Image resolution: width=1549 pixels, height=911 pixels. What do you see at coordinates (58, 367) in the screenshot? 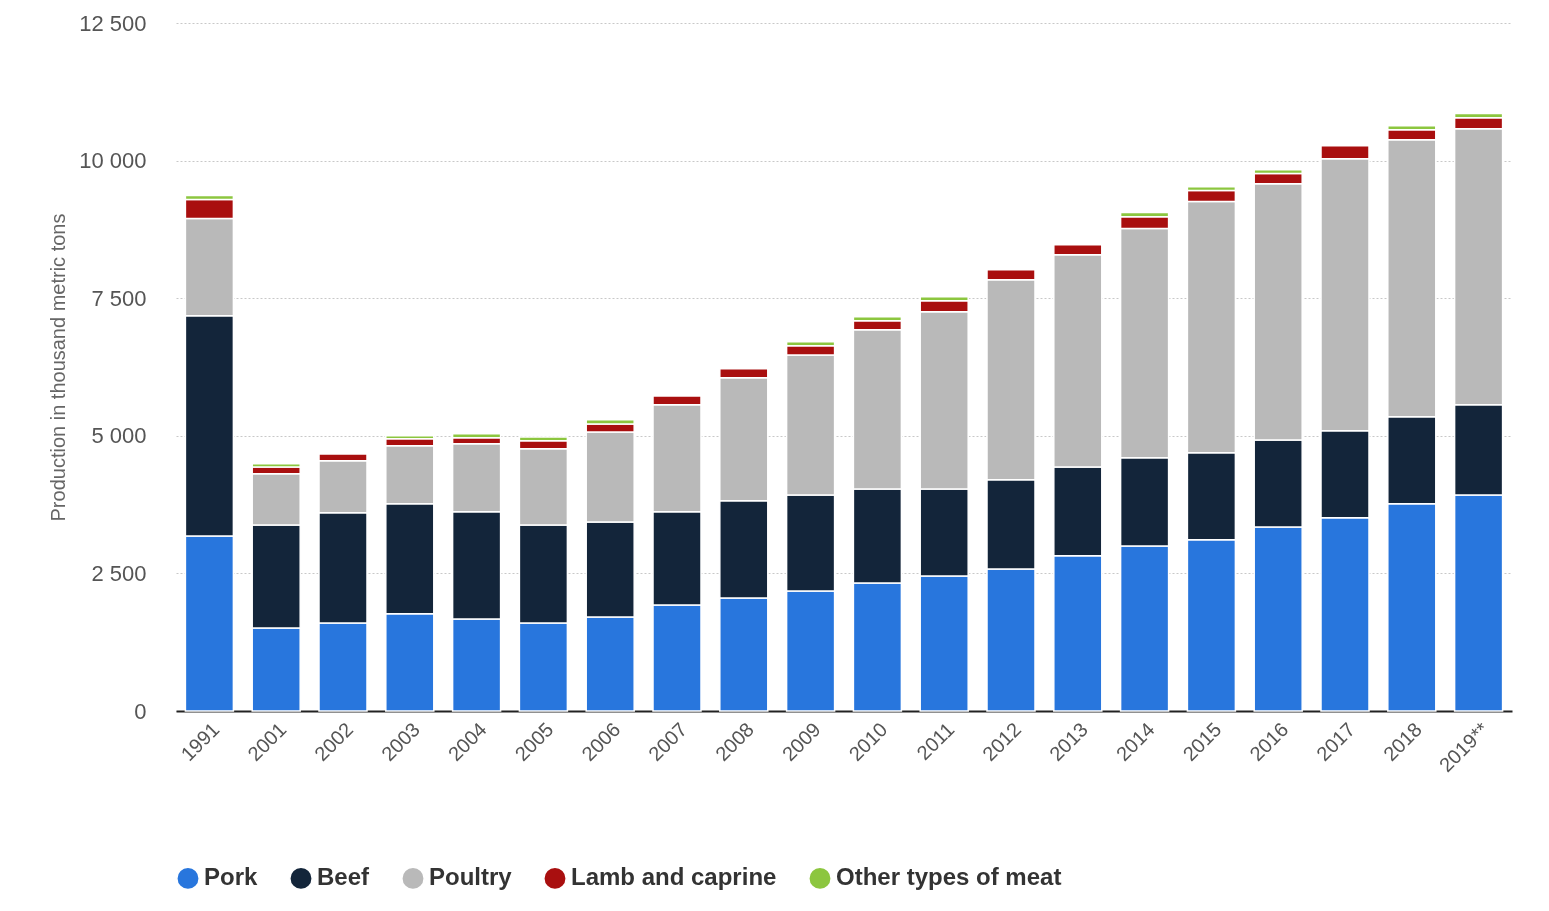
I see `y-axis-title: Production in thousand metric tons` at bounding box center [58, 367].